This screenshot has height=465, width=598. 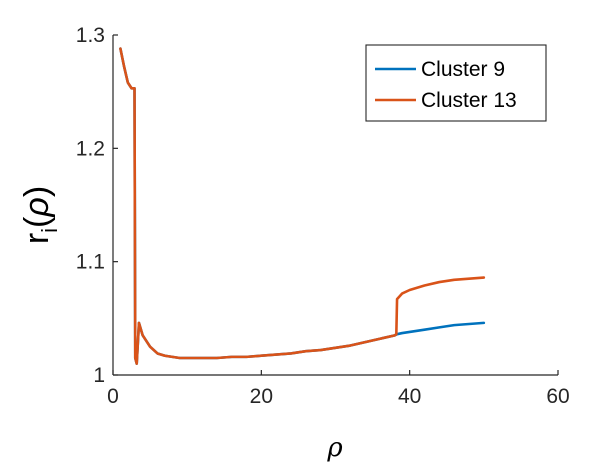 What do you see at coordinates (113, 396) in the screenshot?
I see `x-tick-label: 0` at bounding box center [113, 396].